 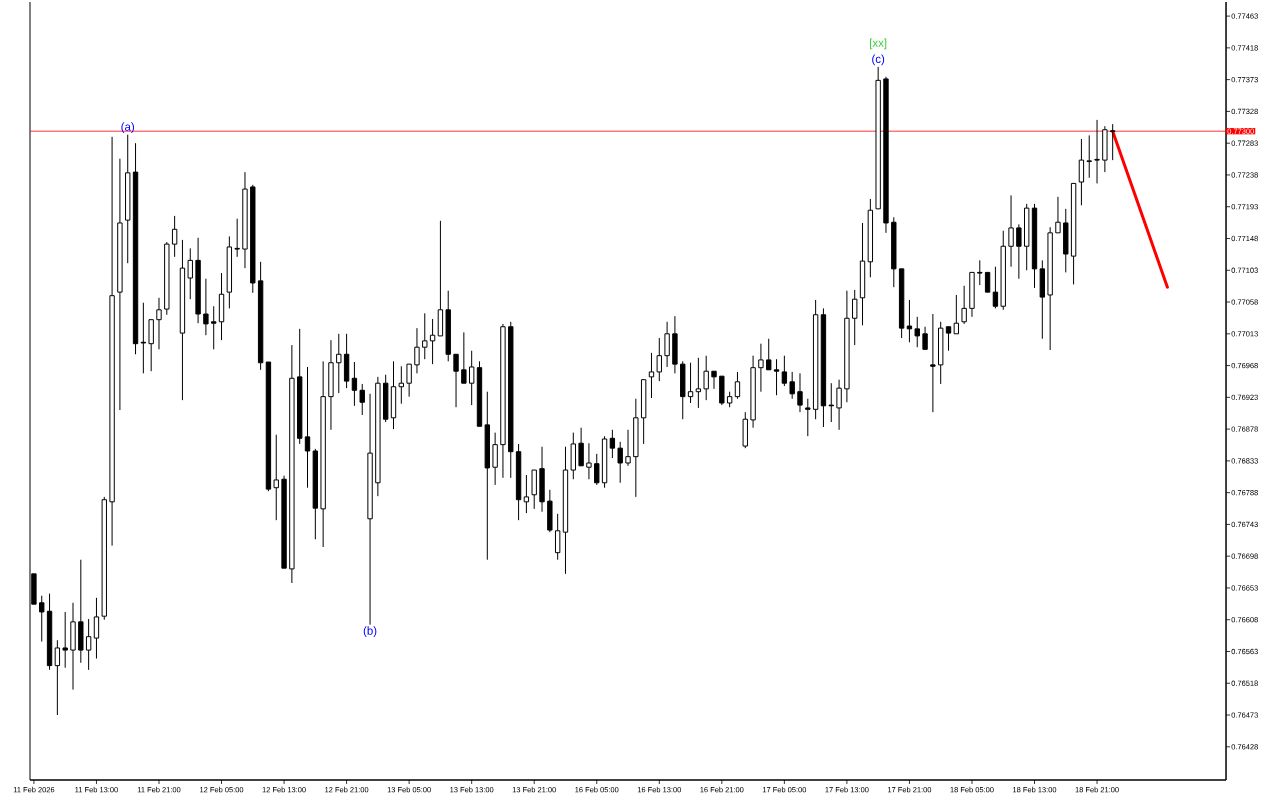 What do you see at coordinates (878, 60) in the screenshot?
I see `annotation: (c)` at bounding box center [878, 60].